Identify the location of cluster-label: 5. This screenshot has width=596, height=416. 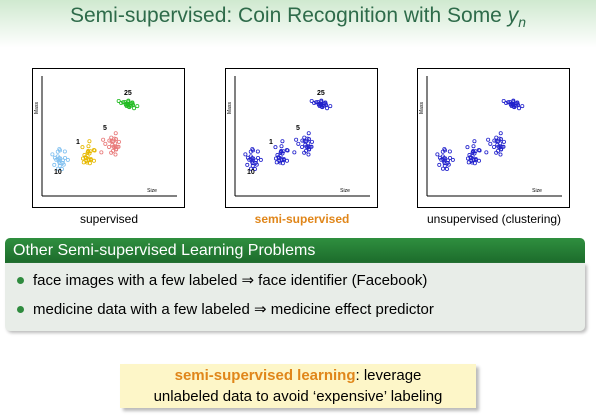
(105, 128).